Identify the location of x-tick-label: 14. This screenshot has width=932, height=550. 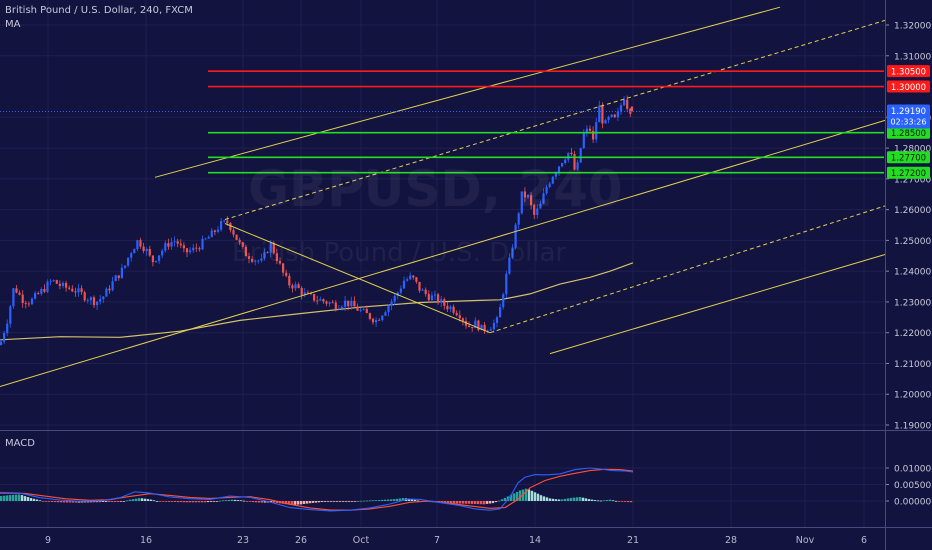
(535, 540).